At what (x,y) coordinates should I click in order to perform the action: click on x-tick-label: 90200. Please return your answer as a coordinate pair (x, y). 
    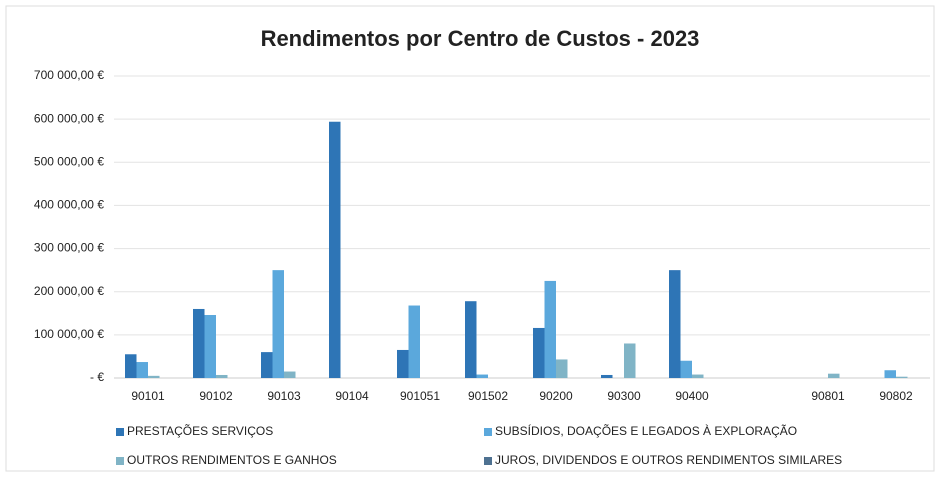
    Looking at the image, I should click on (556, 396).